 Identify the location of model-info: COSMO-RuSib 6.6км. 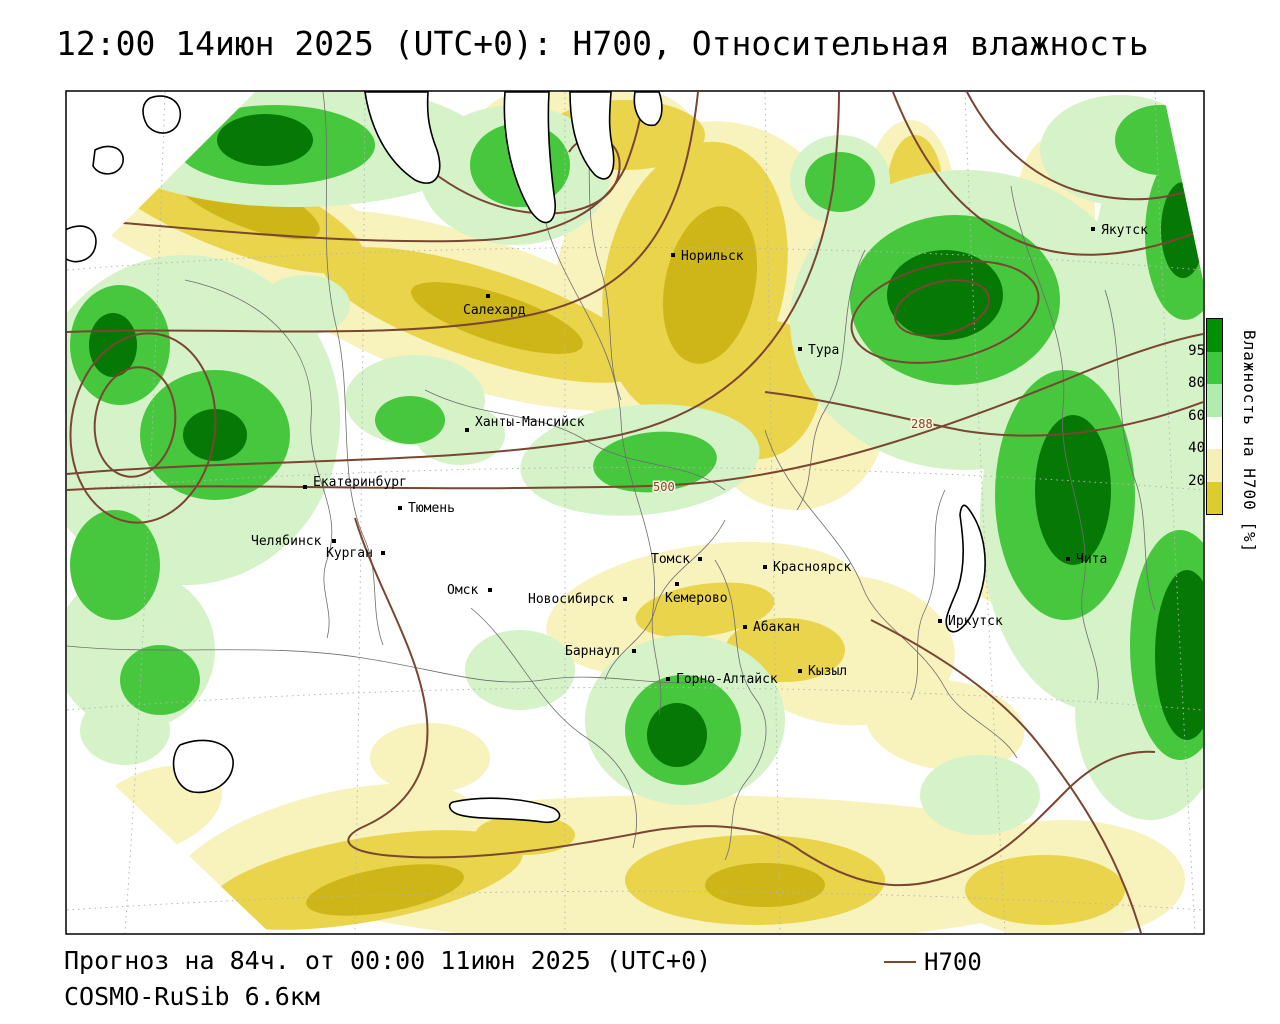
(192, 996).